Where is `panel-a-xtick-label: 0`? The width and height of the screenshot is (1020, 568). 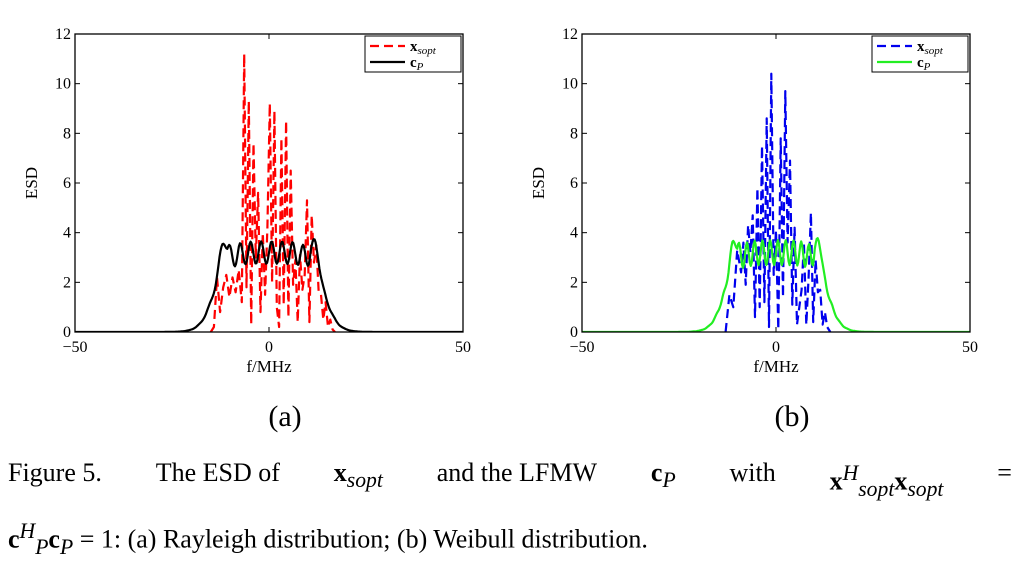
panel-a-xtick-label: 0 is located at coordinates (269, 347).